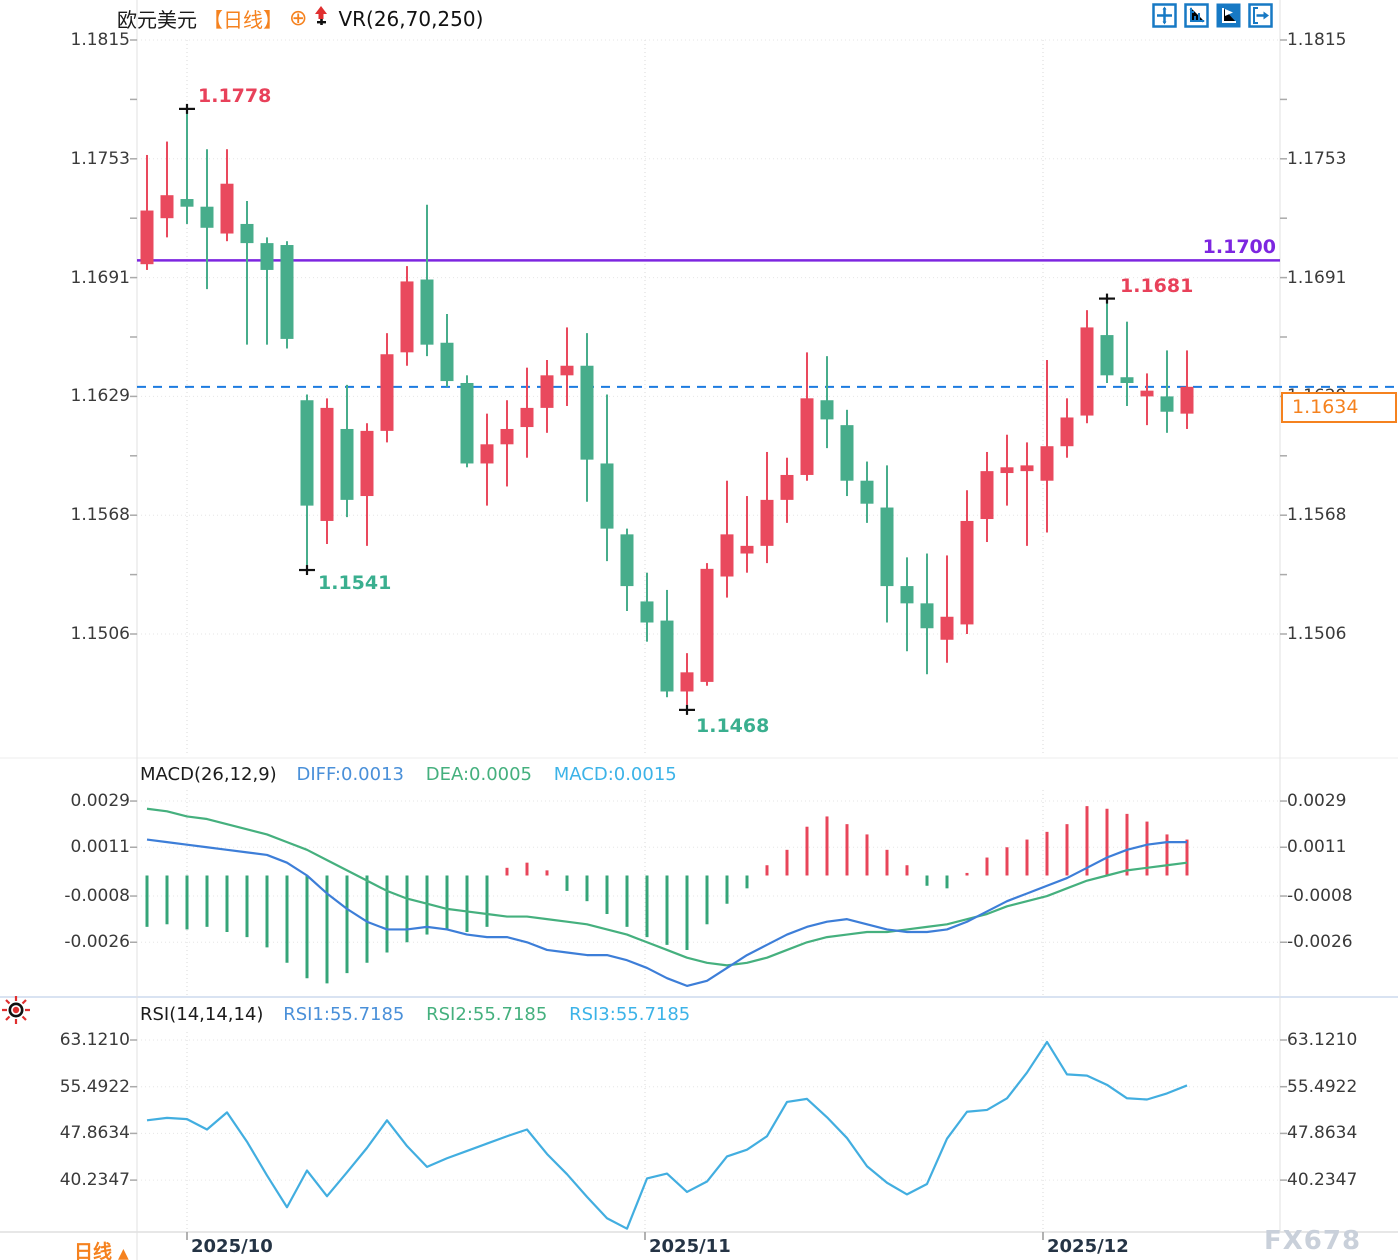  Describe the element at coordinates (667, 1135) in the screenshot. I see `rsi-line` at that location.